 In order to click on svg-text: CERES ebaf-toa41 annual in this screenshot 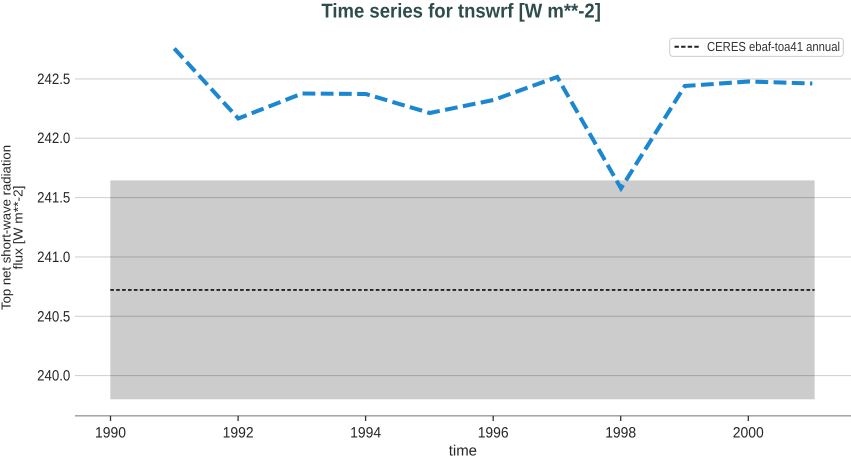, I will do `click(773, 46)`.